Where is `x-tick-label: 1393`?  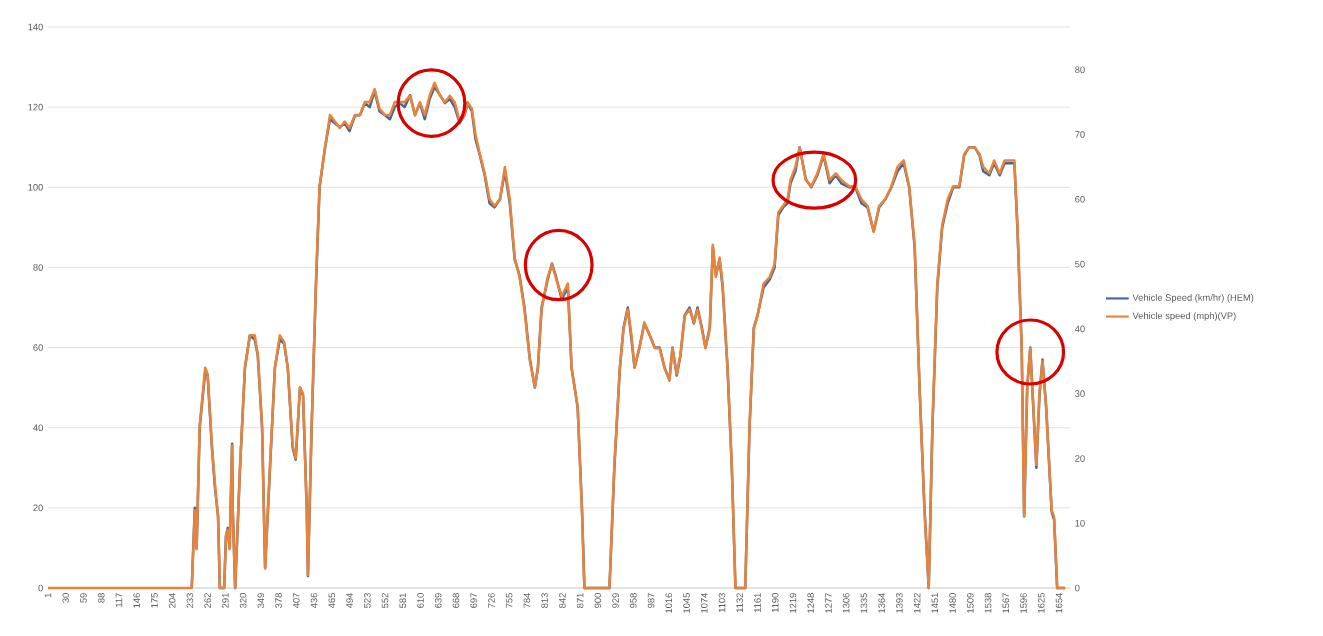
x-tick-label: 1393 is located at coordinates (899, 603).